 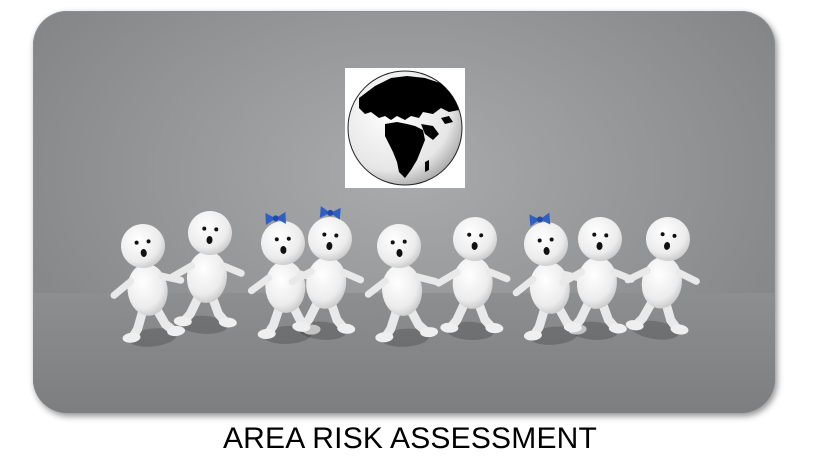 I want to click on globe-icon, so click(x=405, y=128).